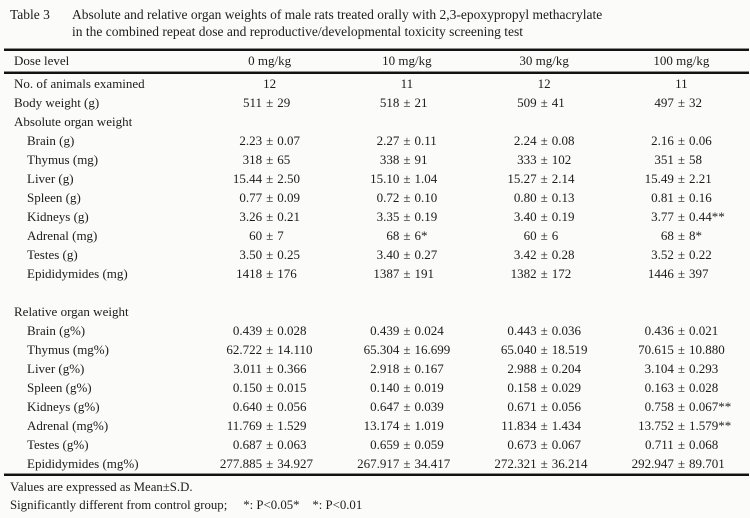 The width and height of the screenshot is (750, 518). Describe the element at coordinates (426, 254) in the screenshot. I see `sd-value: 0.27` at that location.